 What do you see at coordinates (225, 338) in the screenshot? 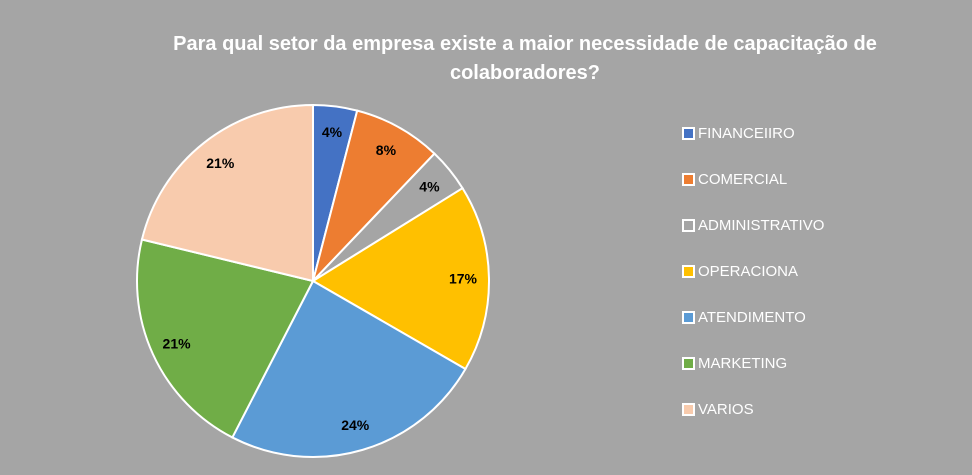
I see `pie-slice-marketing` at bounding box center [225, 338].